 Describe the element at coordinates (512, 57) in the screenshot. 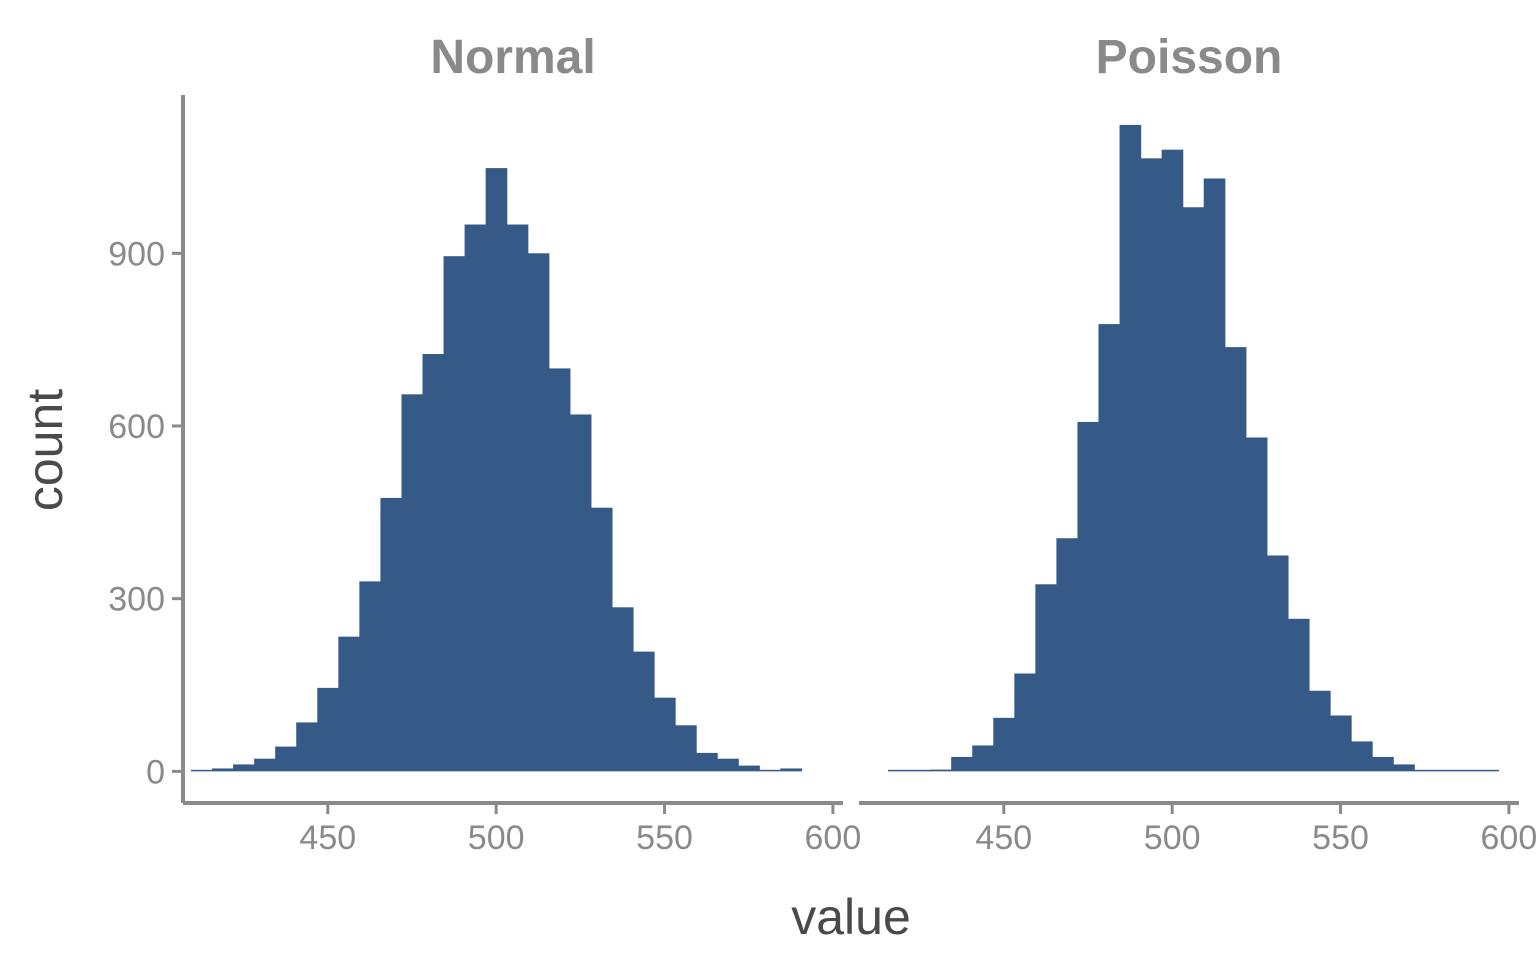

I see `facet-title-normal: Normal` at that location.